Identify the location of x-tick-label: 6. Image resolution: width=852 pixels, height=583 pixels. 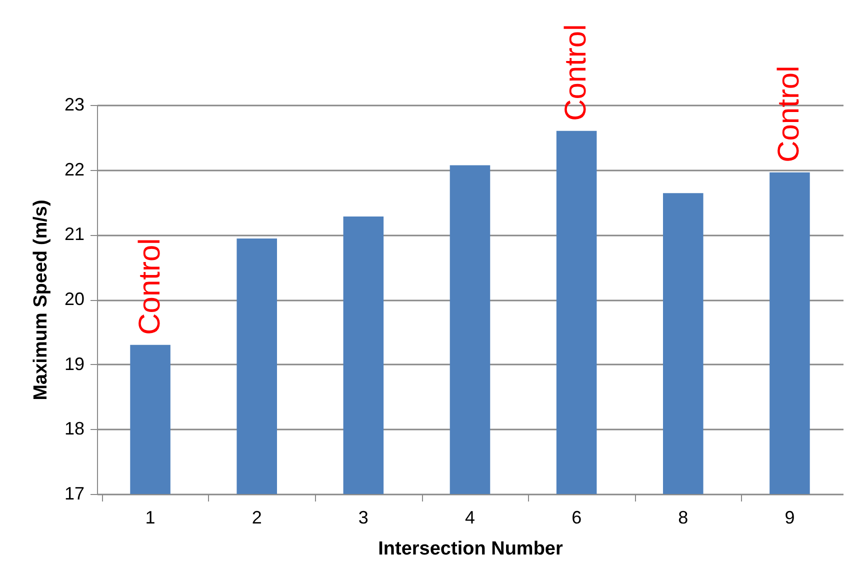
(577, 518).